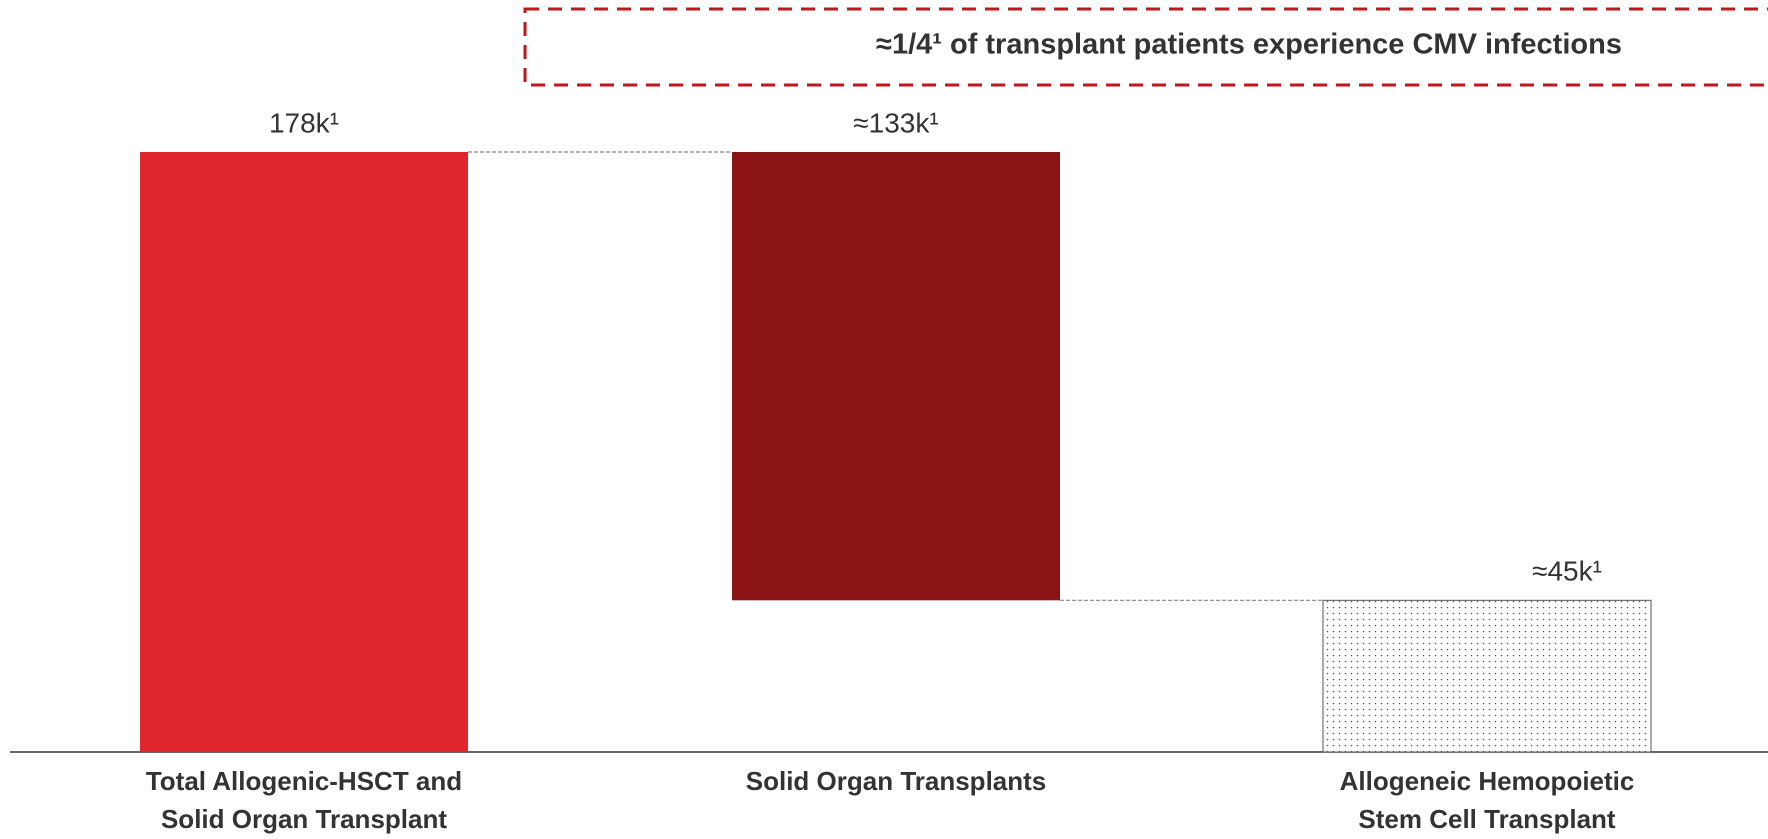  I want to click on value-label: ≈45k¹, so click(1567, 571).